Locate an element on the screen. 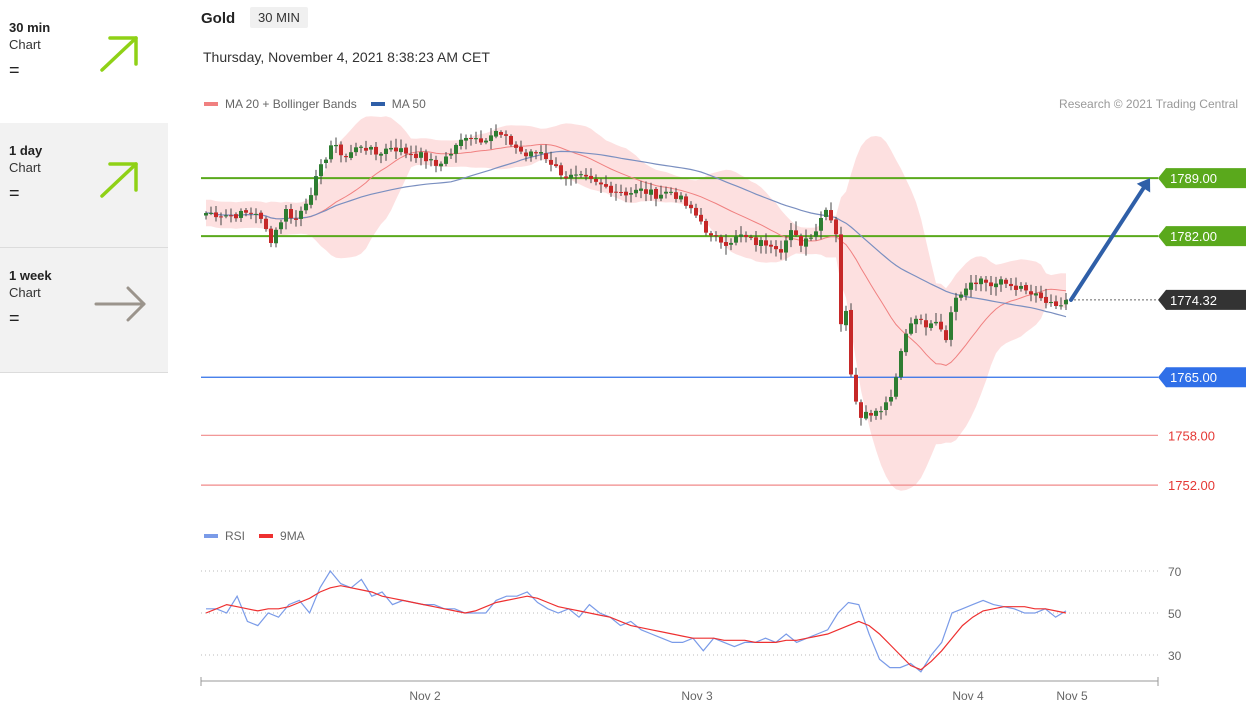  rsi-panel: 70 50 30 is located at coordinates (691, 619).